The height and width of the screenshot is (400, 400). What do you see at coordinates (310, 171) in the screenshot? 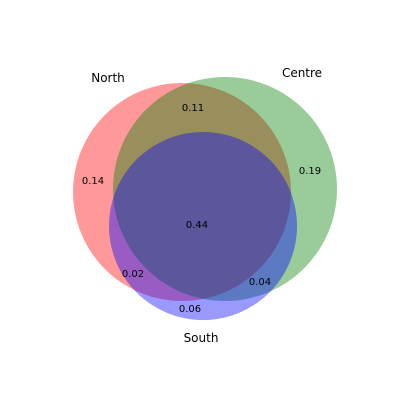
I see `region-centre-only: 0.19` at bounding box center [310, 171].